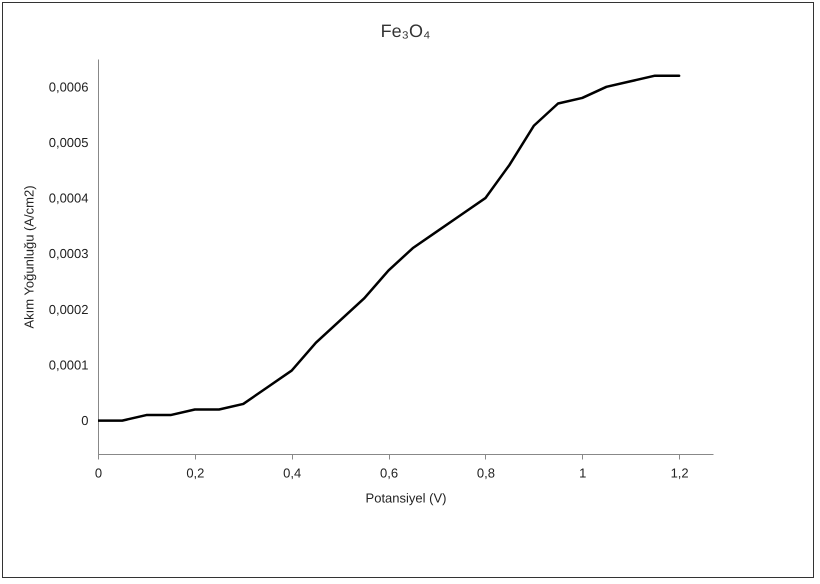  What do you see at coordinates (68, 364) in the screenshot?
I see `y-tick-label: 0,0001` at bounding box center [68, 364].